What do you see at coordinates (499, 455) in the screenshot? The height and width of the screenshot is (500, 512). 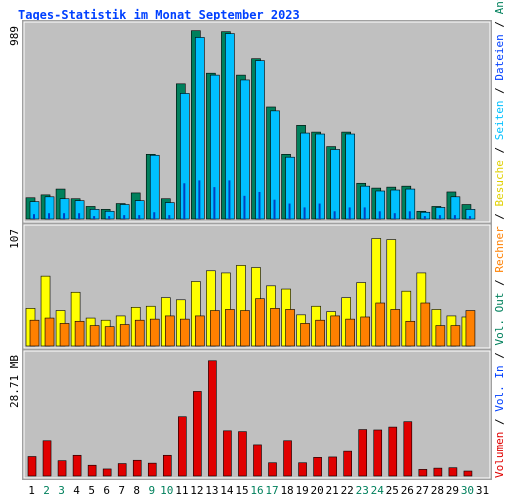 I see `legend-volume: Volumen` at bounding box center [499, 455].